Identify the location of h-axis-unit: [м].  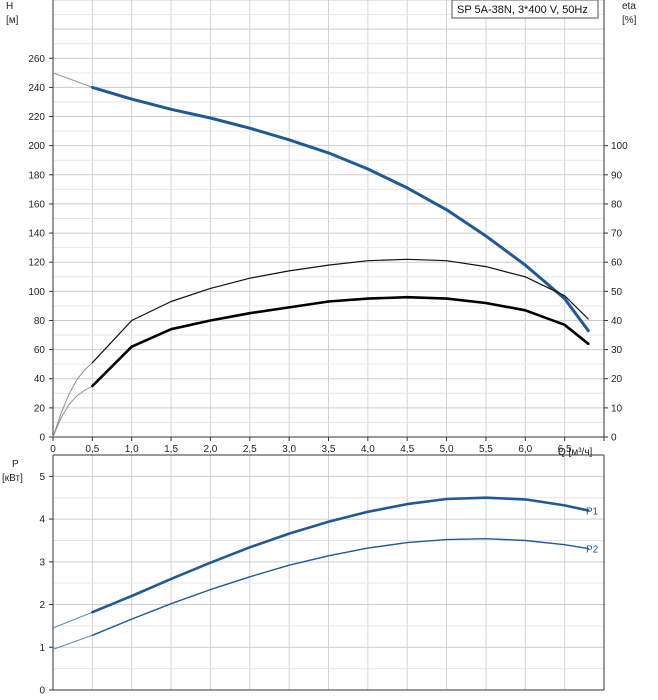
(12, 20).